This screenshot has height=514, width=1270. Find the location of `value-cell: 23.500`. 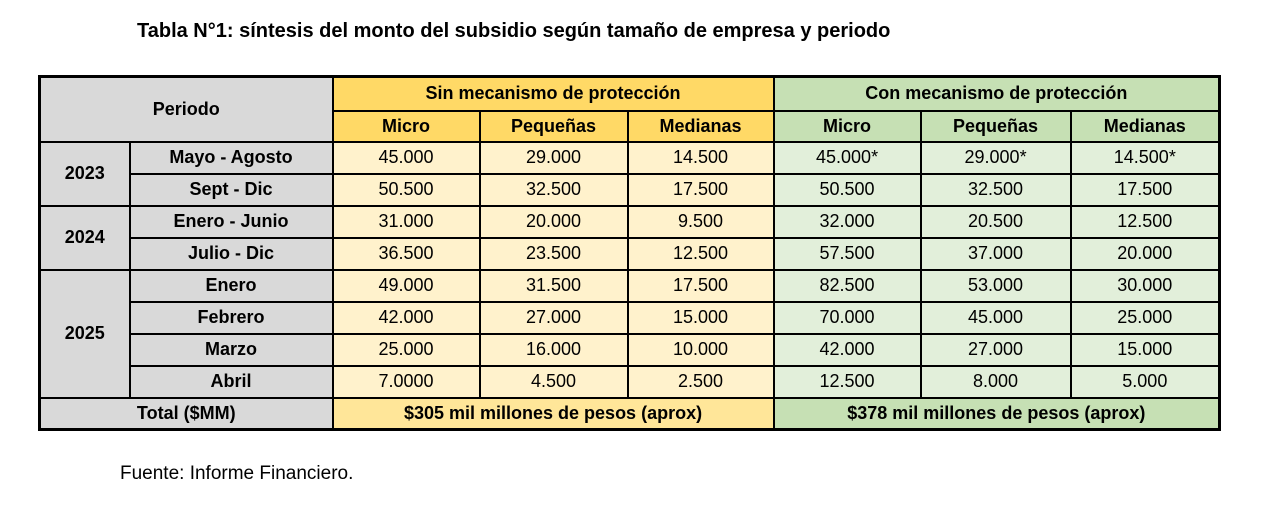

value-cell: 23.500 is located at coordinates (553, 253).